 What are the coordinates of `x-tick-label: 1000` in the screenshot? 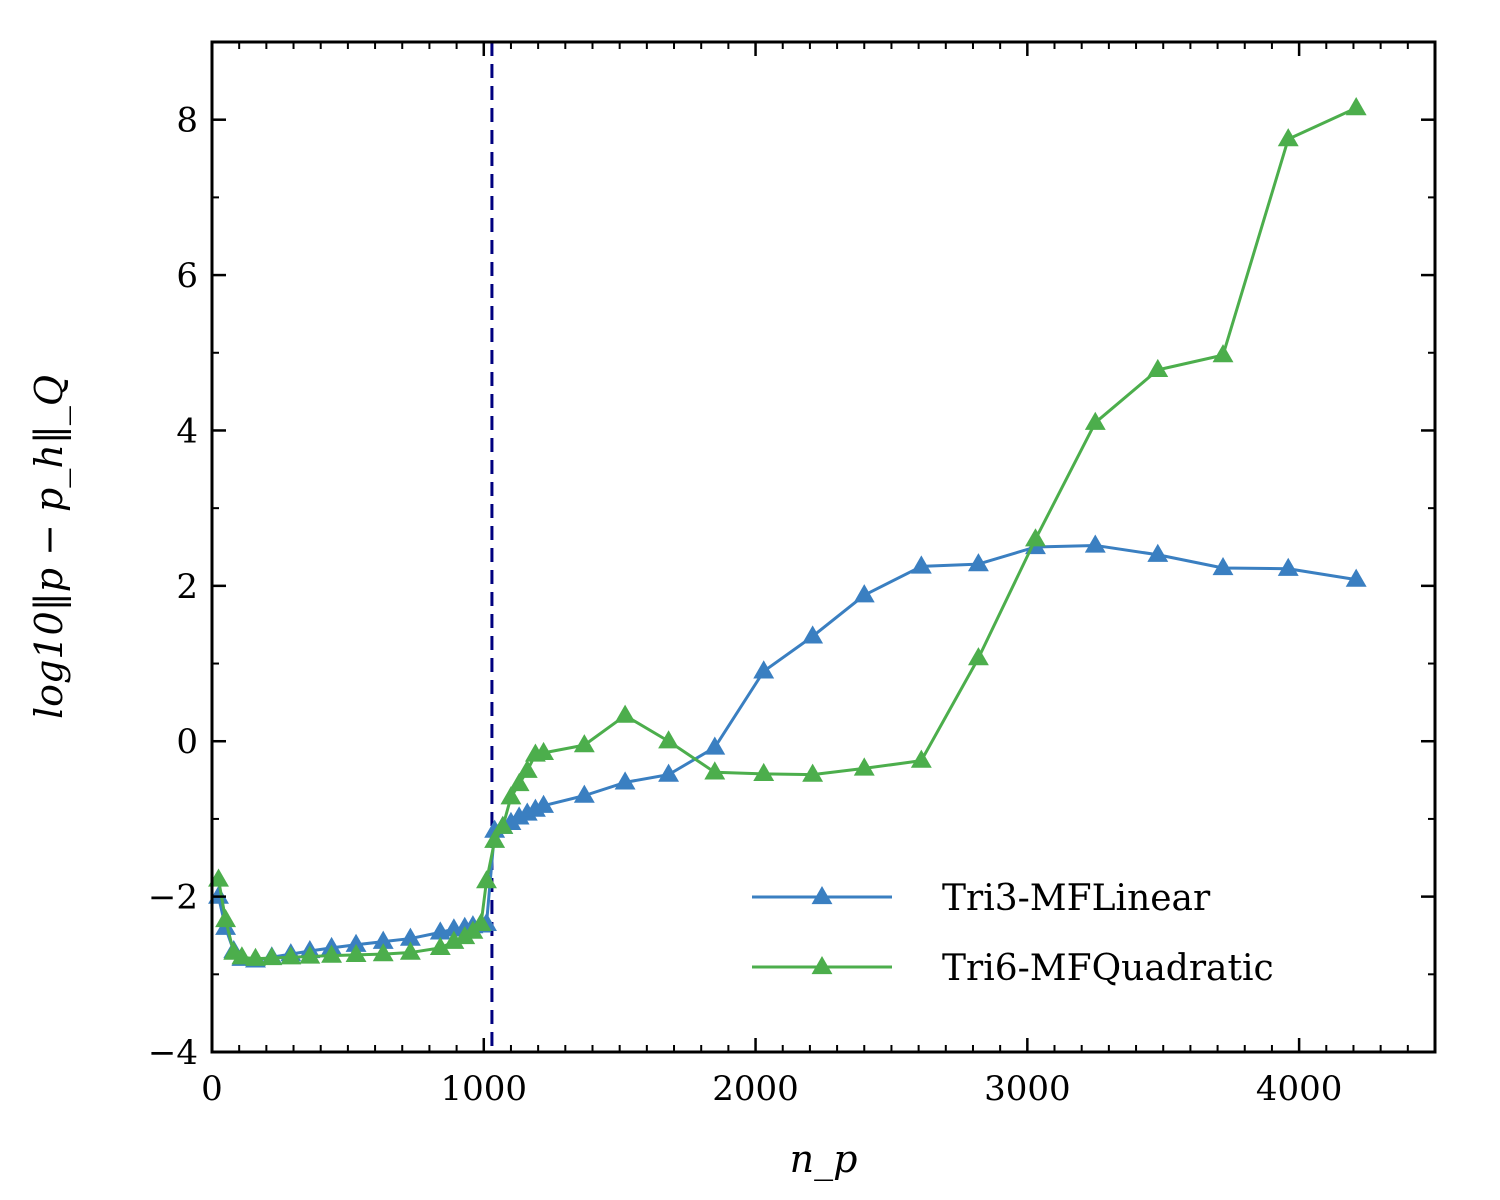 It's located at (484, 1089).